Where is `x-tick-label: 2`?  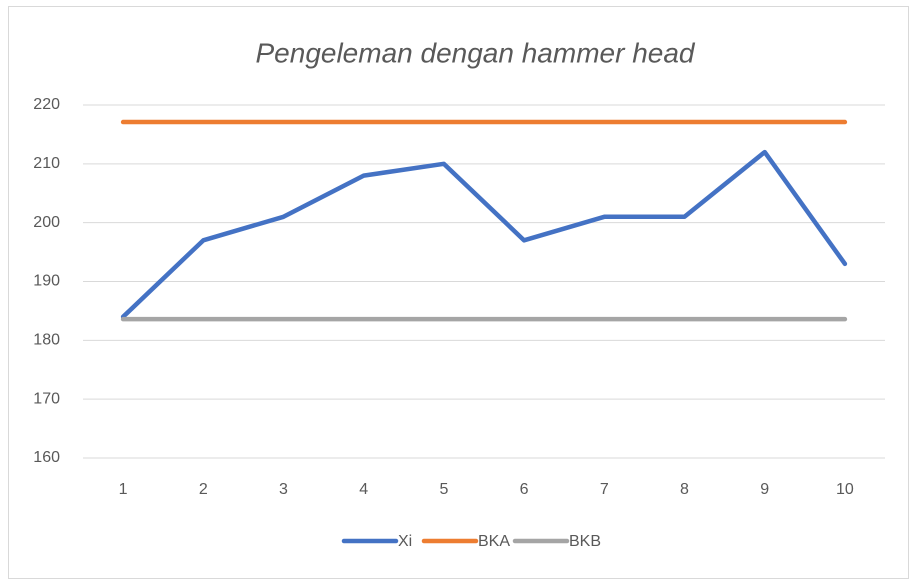
x-tick-label: 2 is located at coordinates (203, 489).